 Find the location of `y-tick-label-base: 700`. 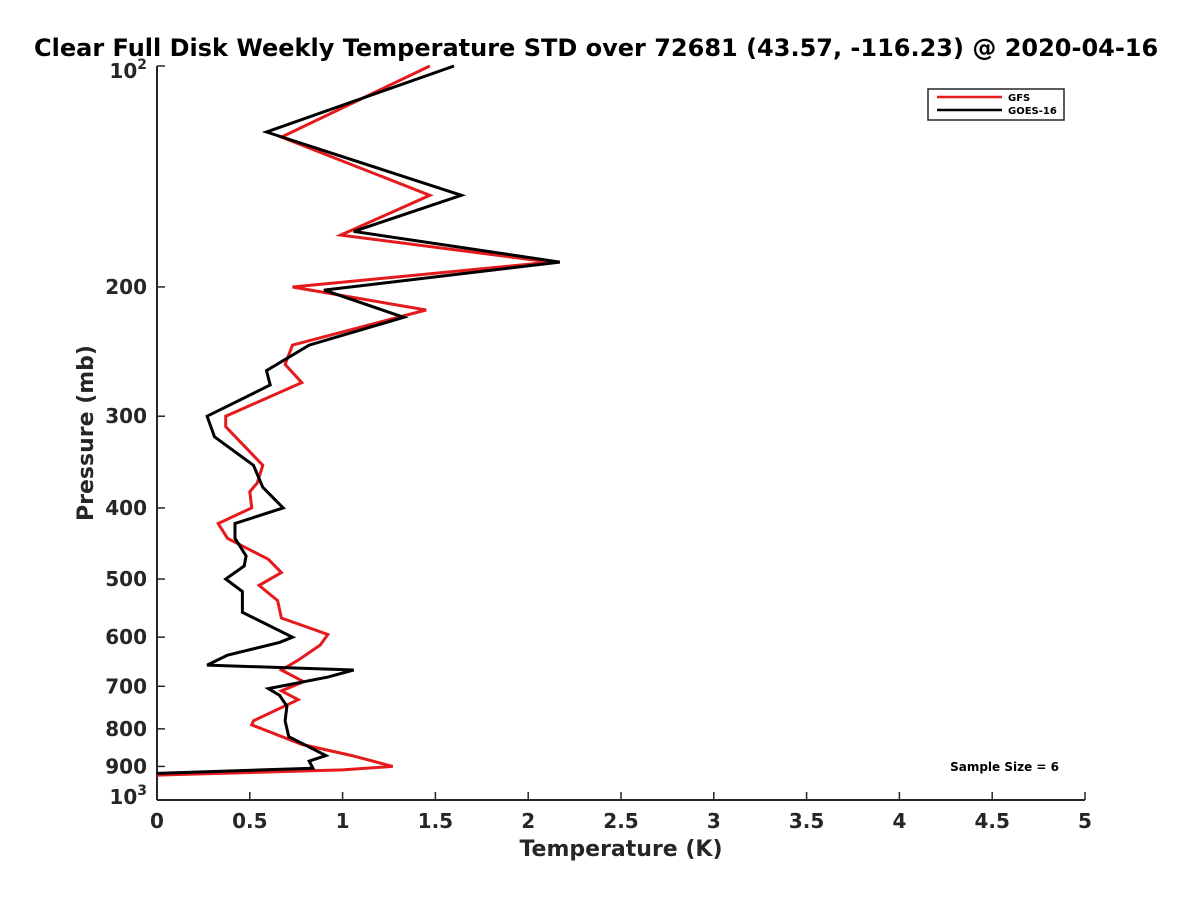

y-tick-label-base: 700 is located at coordinates (126, 686).